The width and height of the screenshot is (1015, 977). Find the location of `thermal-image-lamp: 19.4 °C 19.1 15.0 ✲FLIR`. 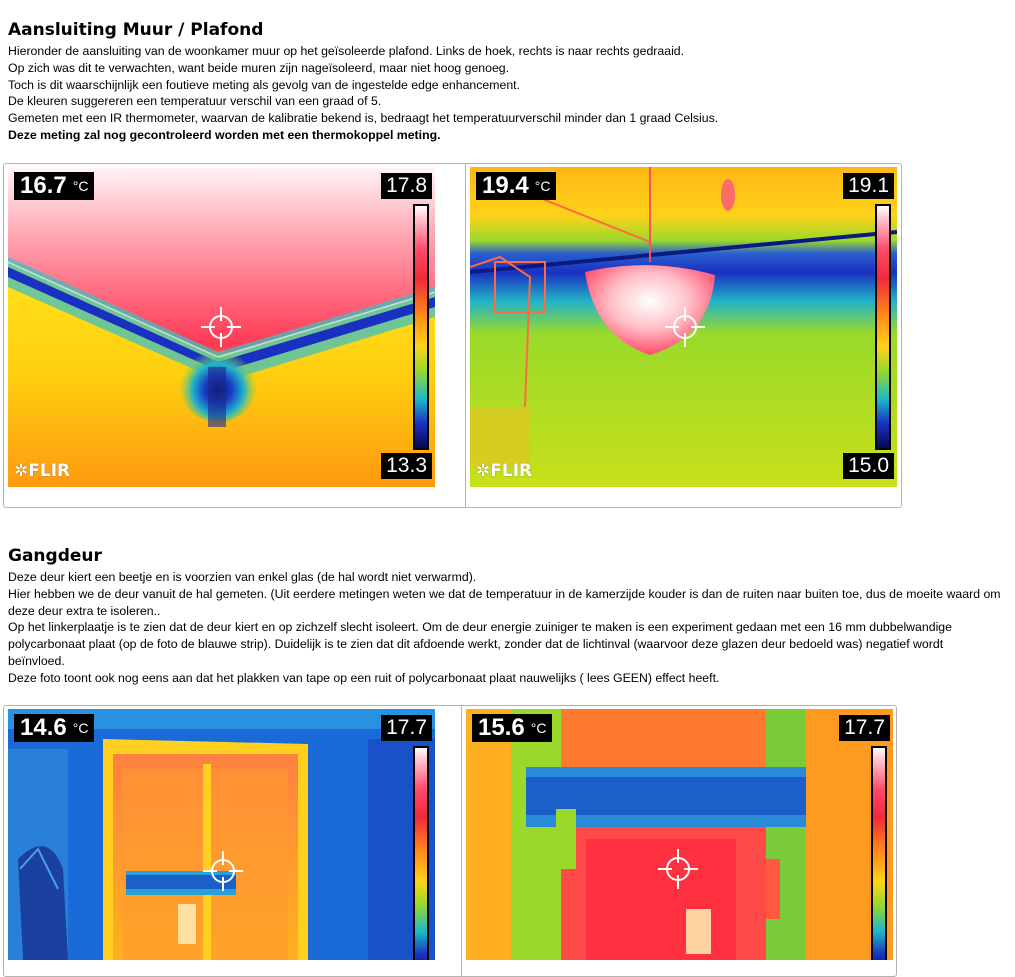

thermal-image-lamp: 19.4 °C 19.1 15.0 ✲FLIR is located at coordinates (683, 327).